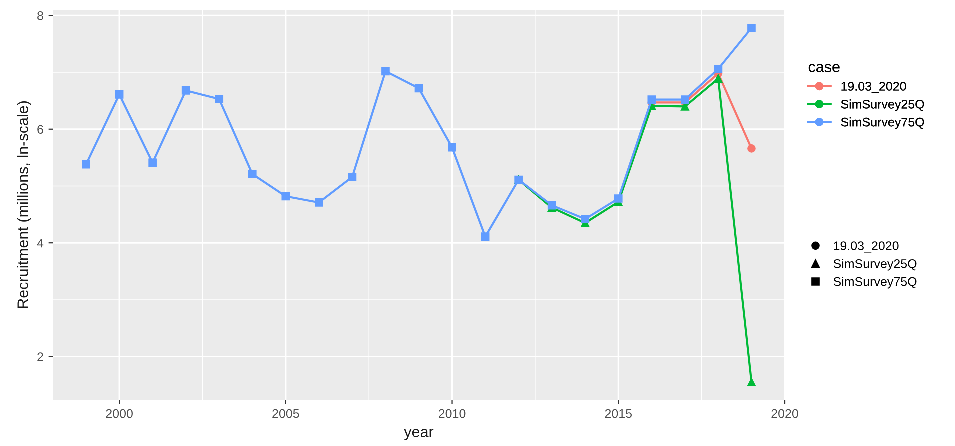 Image resolution: width=955 pixels, height=446 pixels. What do you see at coordinates (875, 283) in the screenshot?
I see `text: SimSurvey75Q` at bounding box center [875, 283].